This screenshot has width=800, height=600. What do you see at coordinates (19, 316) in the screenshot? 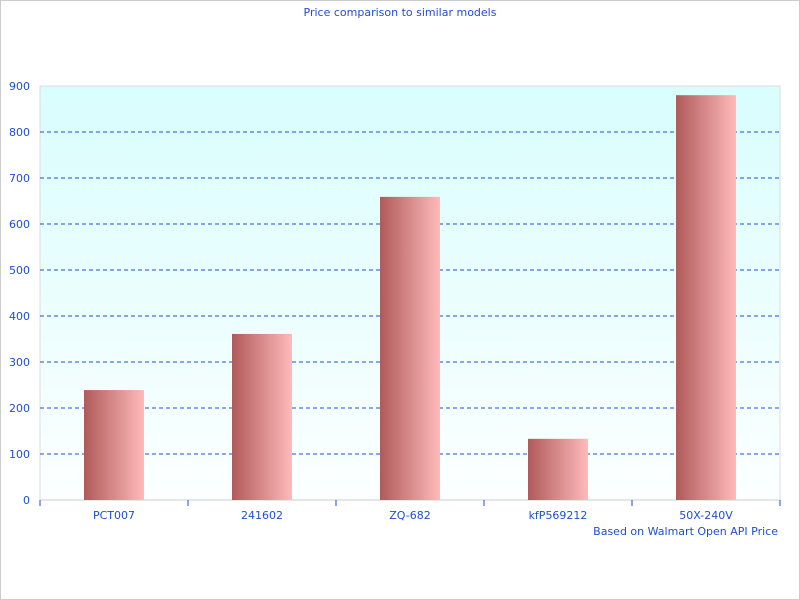
I see `y-tick-label: 400` at bounding box center [19, 316].